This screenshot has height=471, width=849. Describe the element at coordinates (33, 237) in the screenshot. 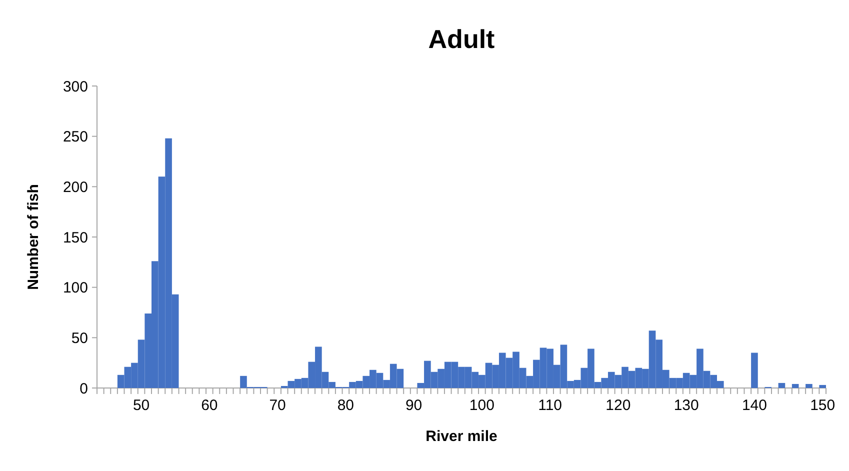

I see `y-axis-title: Number of fish` at that location.